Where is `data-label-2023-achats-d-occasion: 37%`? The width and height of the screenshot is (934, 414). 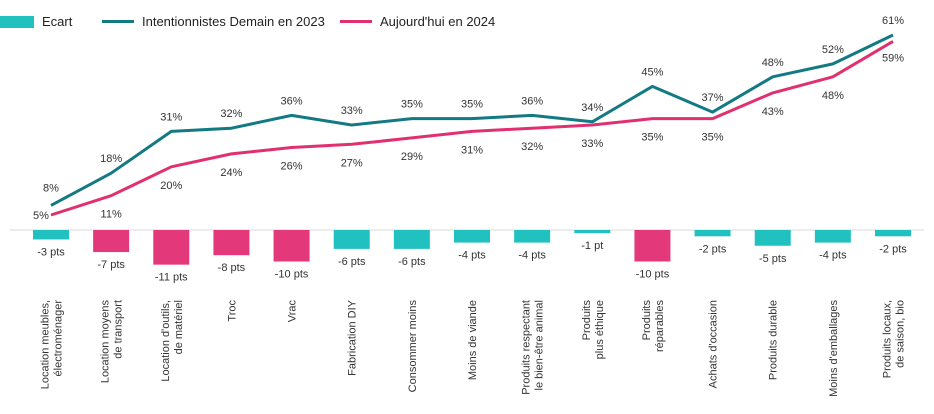
data-label-2023-achats-d-occasion: 37% is located at coordinates (713, 98).